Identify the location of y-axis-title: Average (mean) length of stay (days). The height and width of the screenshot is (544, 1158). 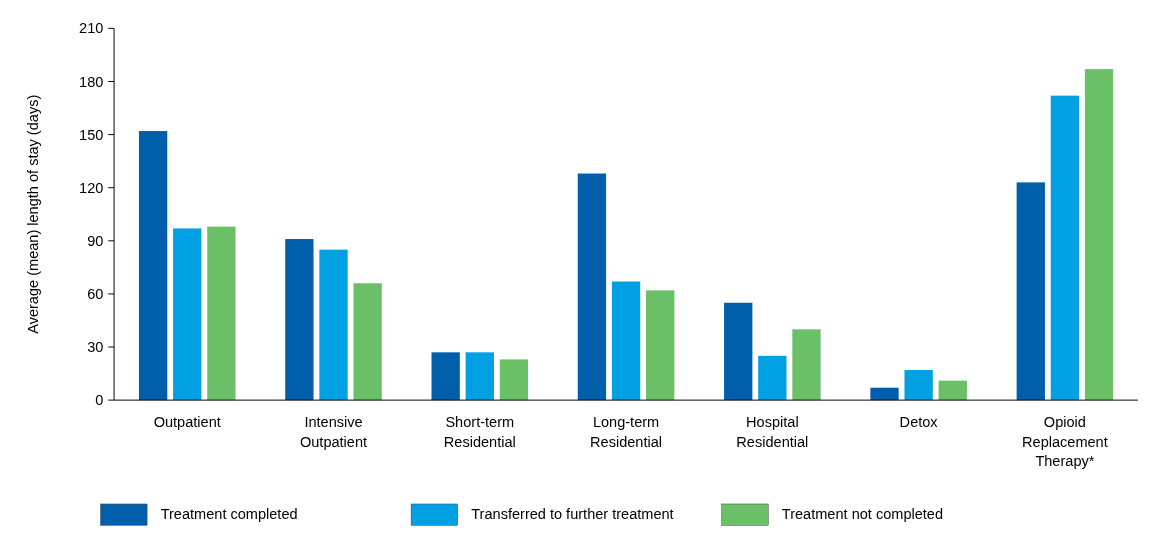
(33, 214).